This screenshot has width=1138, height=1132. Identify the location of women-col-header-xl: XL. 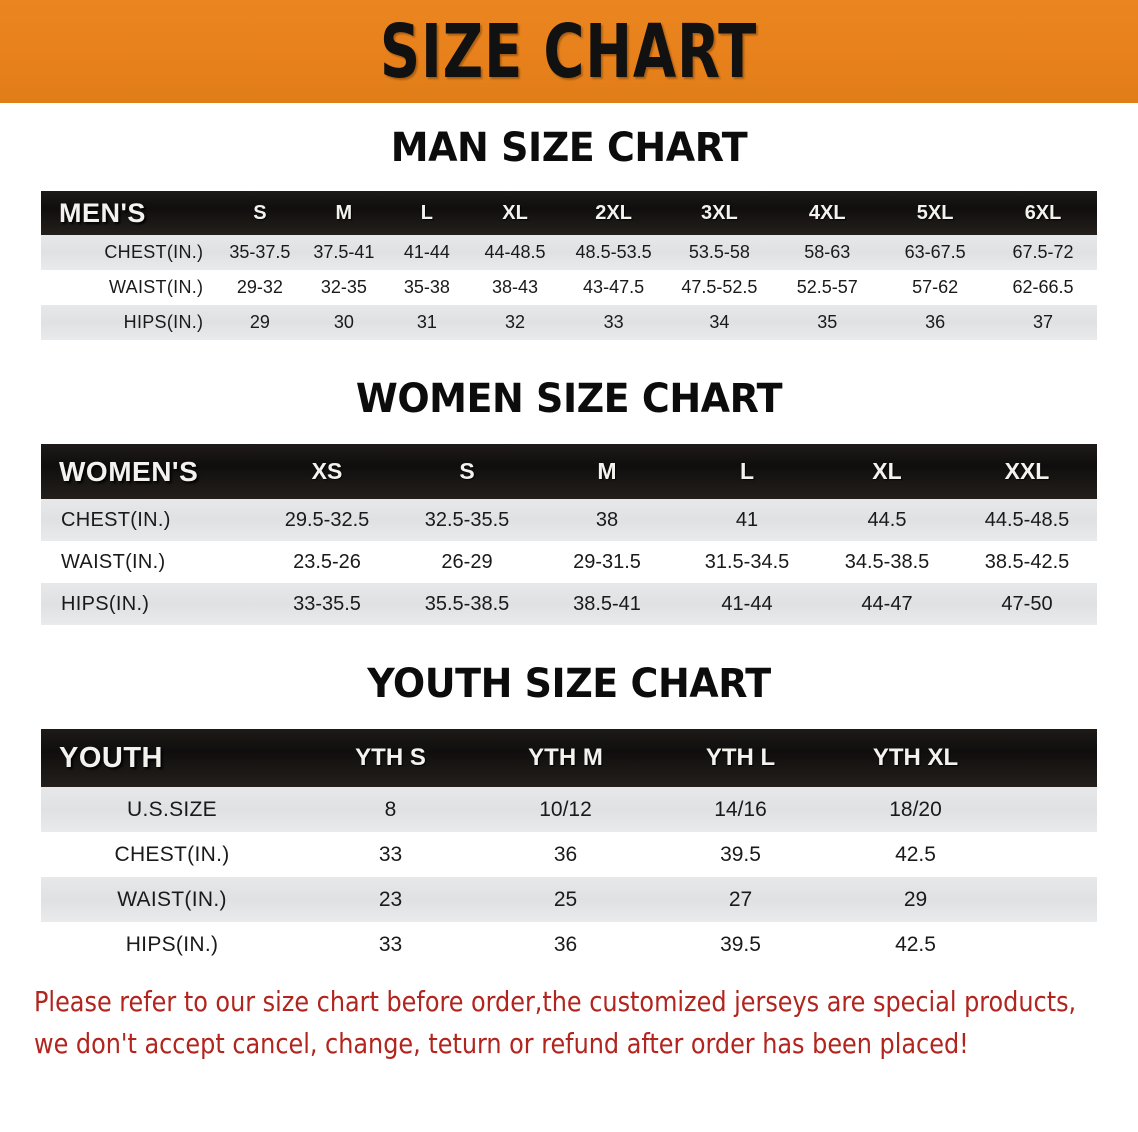
(887, 471).